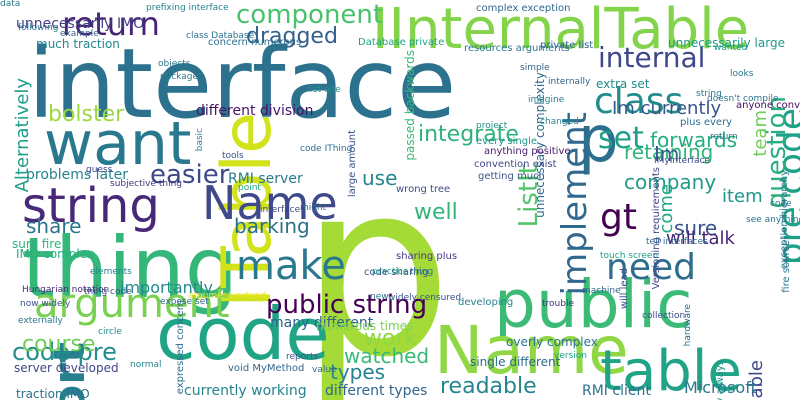 This screenshot has height=400, width=800. Describe the element at coordinates (540, 145) in the screenshot. I see `word-unnecessary-complexity-96: unnecessary complexity` at that location.